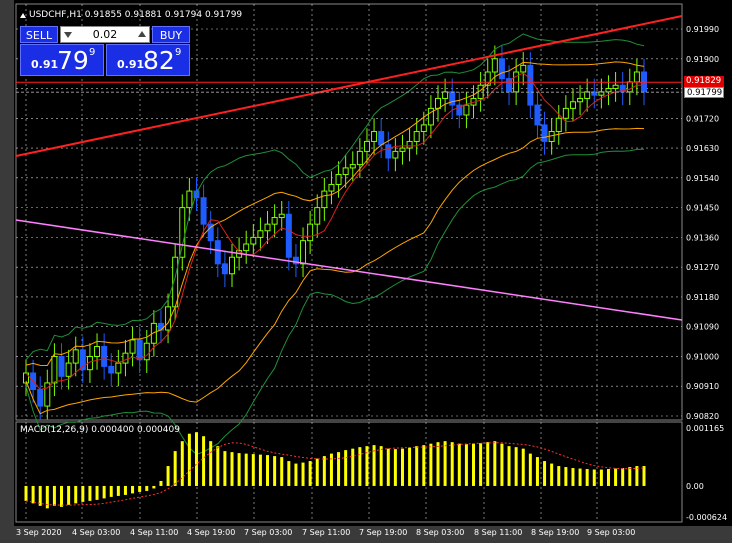 This screenshot has width=732, height=543. Describe the element at coordinates (702, 178) in the screenshot. I see `price-tick-label: 0.91540` at that location.